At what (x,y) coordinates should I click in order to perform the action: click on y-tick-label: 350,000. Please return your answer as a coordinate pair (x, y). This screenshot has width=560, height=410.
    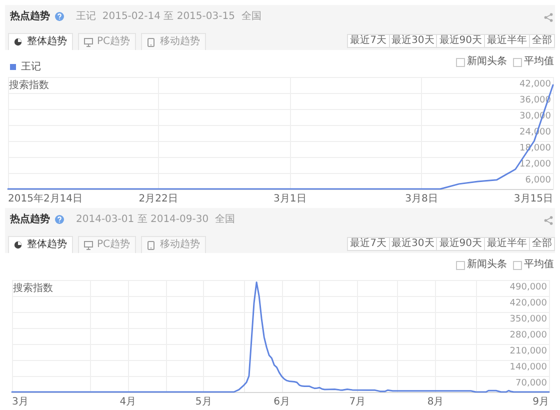
    Looking at the image, I should click on (529, 319).